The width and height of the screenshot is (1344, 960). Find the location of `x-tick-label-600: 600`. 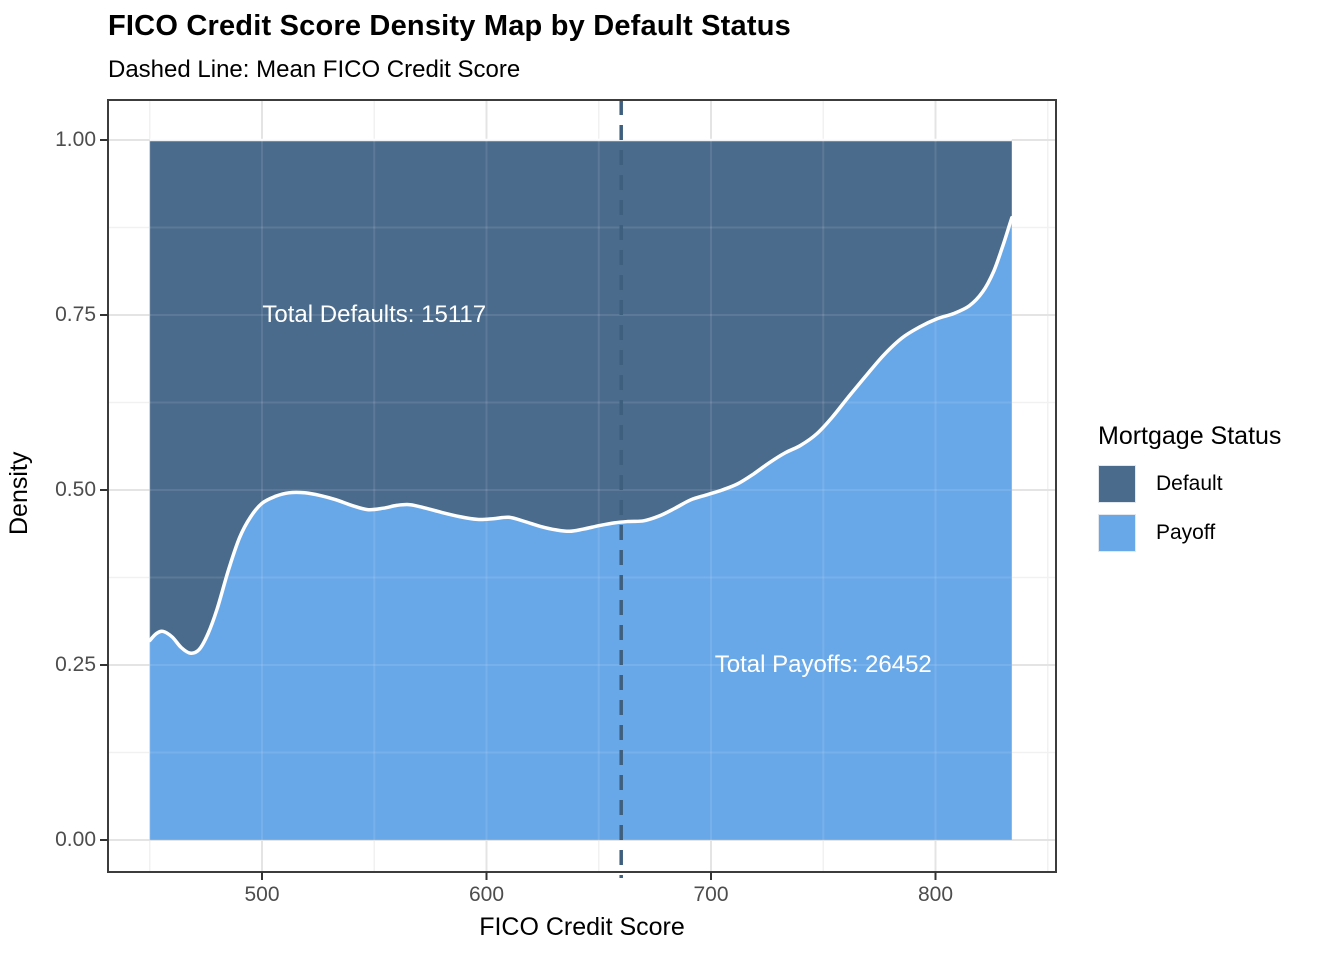

x-tick-label-600: 600 is located at coordinates (486, 894).